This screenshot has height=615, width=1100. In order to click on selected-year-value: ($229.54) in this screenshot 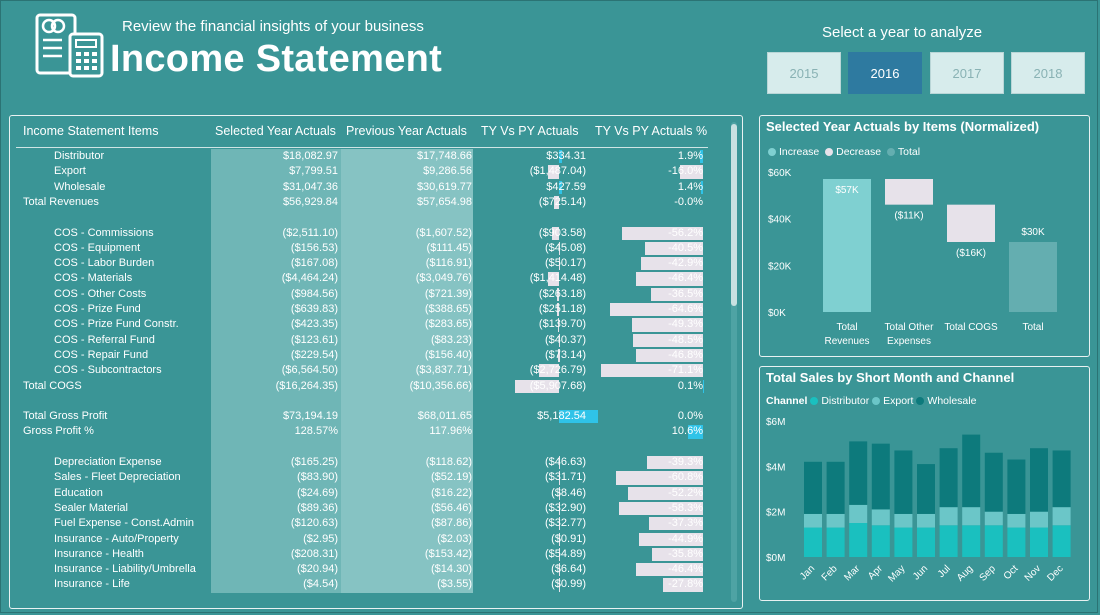, I will do `click(314, 354)`.